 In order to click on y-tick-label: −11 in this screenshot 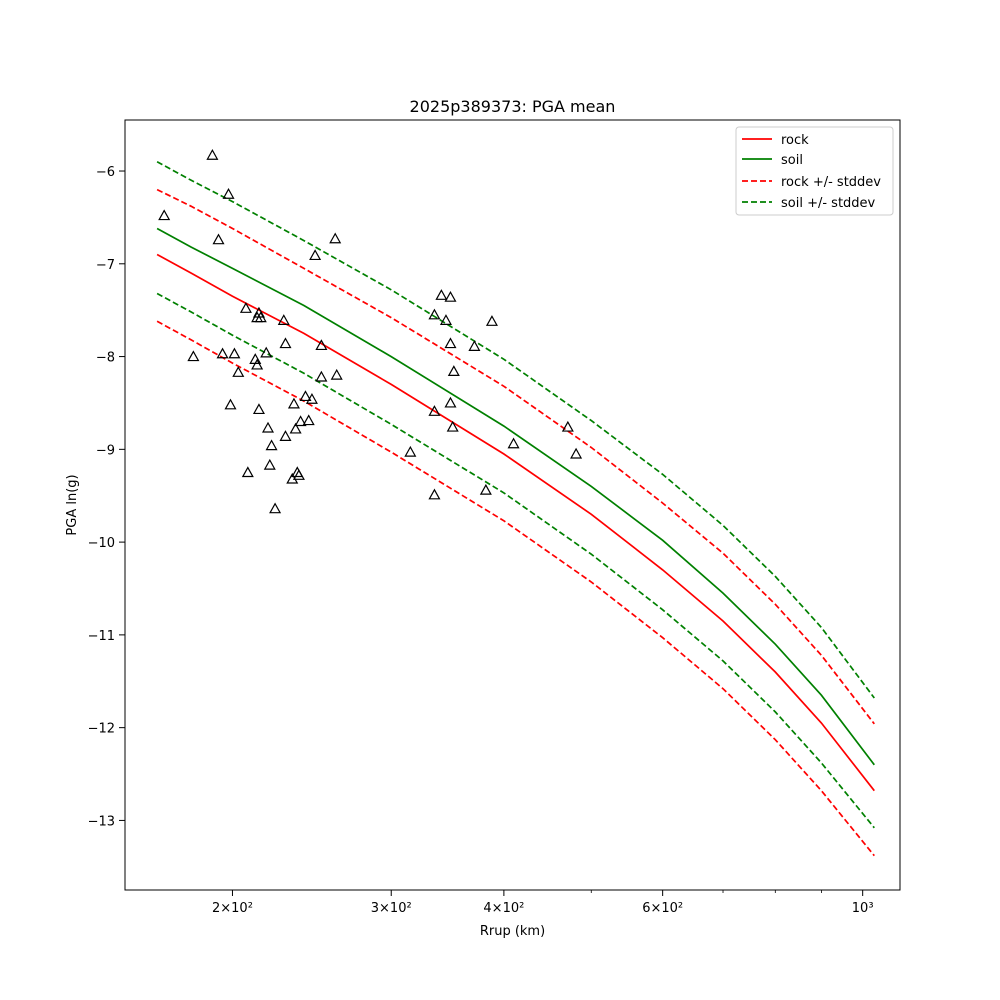, I will do `click(101, 636)`.